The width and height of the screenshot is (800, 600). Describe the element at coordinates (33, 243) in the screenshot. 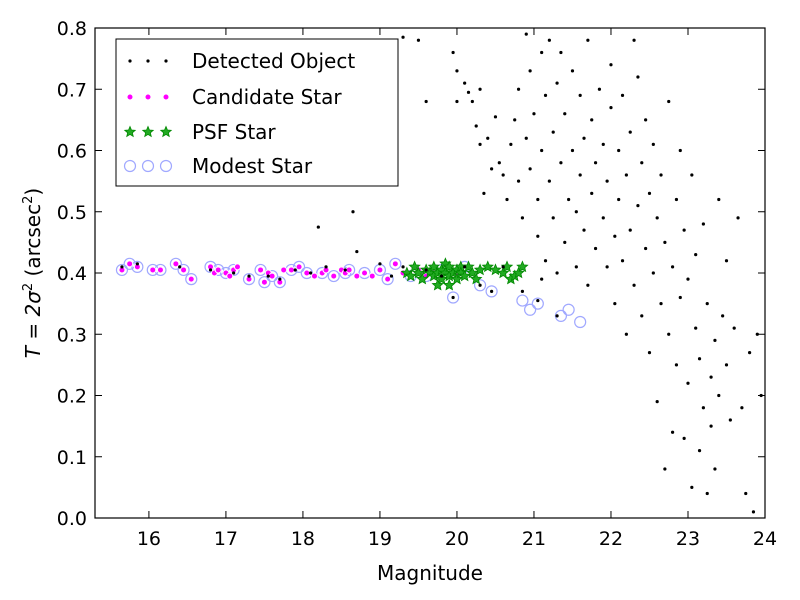

I see `y-title-mid: (arcsec` at that location.